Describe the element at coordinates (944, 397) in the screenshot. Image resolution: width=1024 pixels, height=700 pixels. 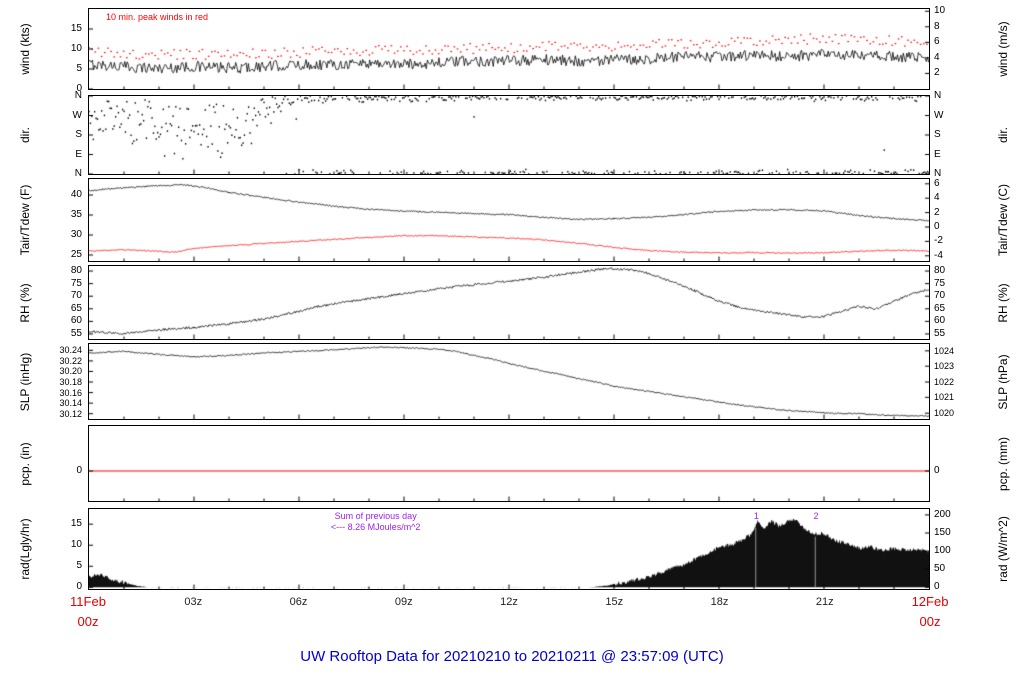
I see `ytick-right-slp: 1021` at that location.